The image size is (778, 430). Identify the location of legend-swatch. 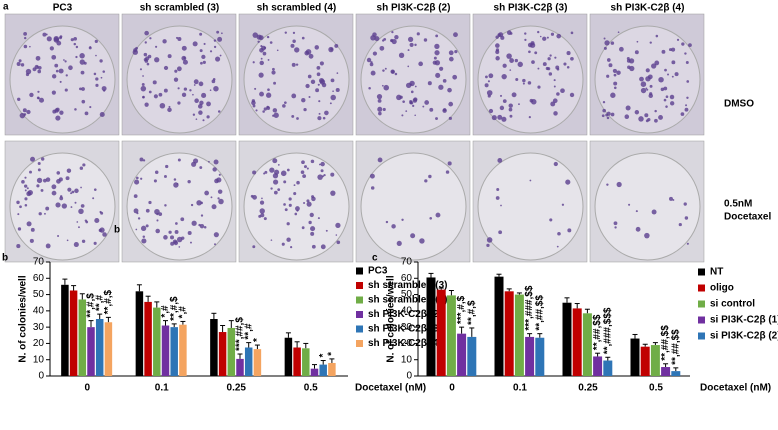
(359, 314).